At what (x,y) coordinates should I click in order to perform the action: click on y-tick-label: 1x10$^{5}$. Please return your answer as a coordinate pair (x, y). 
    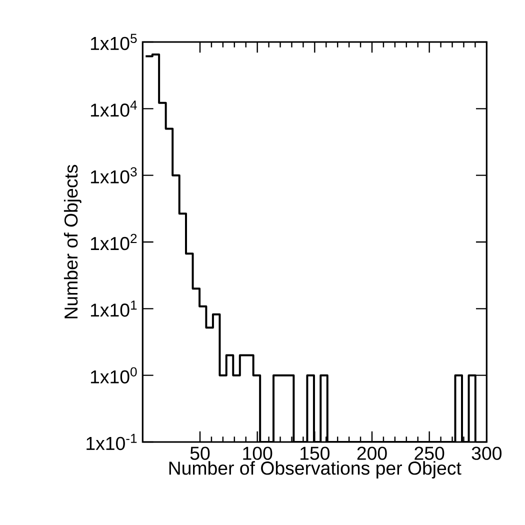
    Looking at the image, I should click on (113, 42).